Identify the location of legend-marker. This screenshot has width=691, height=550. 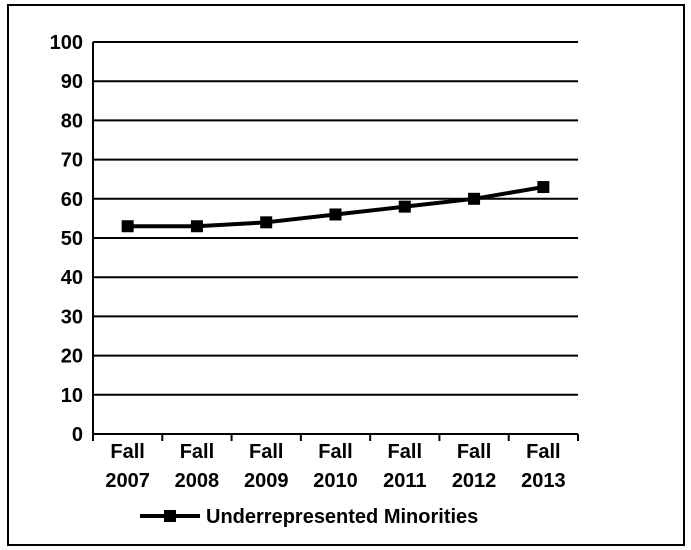
(170, 516).